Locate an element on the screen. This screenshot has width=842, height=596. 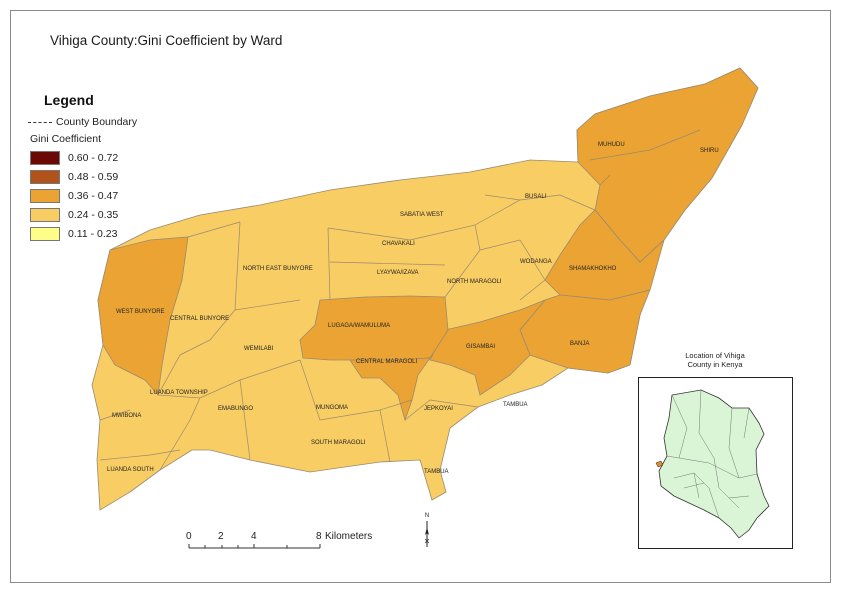
vihiga-highlight is located at coordinates (659, 464).